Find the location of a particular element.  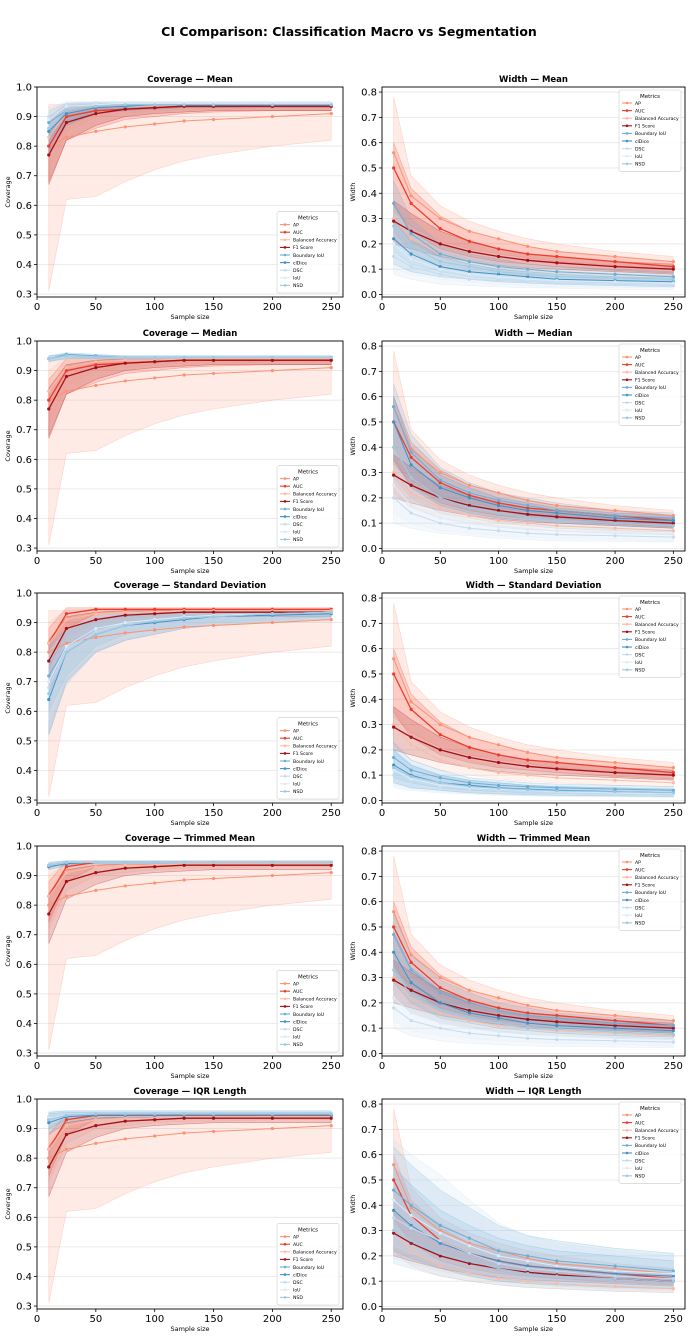

ci-band-dsc is located at coordinates (533, 509).